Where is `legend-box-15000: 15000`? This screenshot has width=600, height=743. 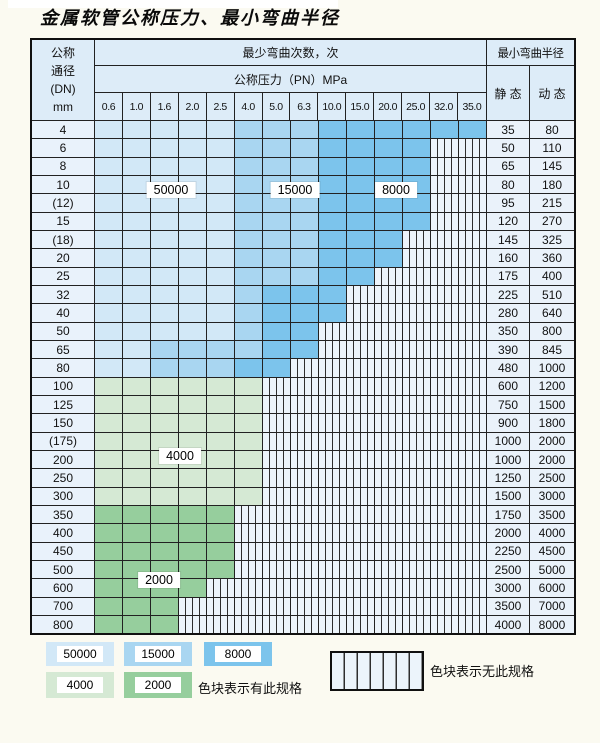
legend-box-15000: 15000 is located at coordinates (158, 654).